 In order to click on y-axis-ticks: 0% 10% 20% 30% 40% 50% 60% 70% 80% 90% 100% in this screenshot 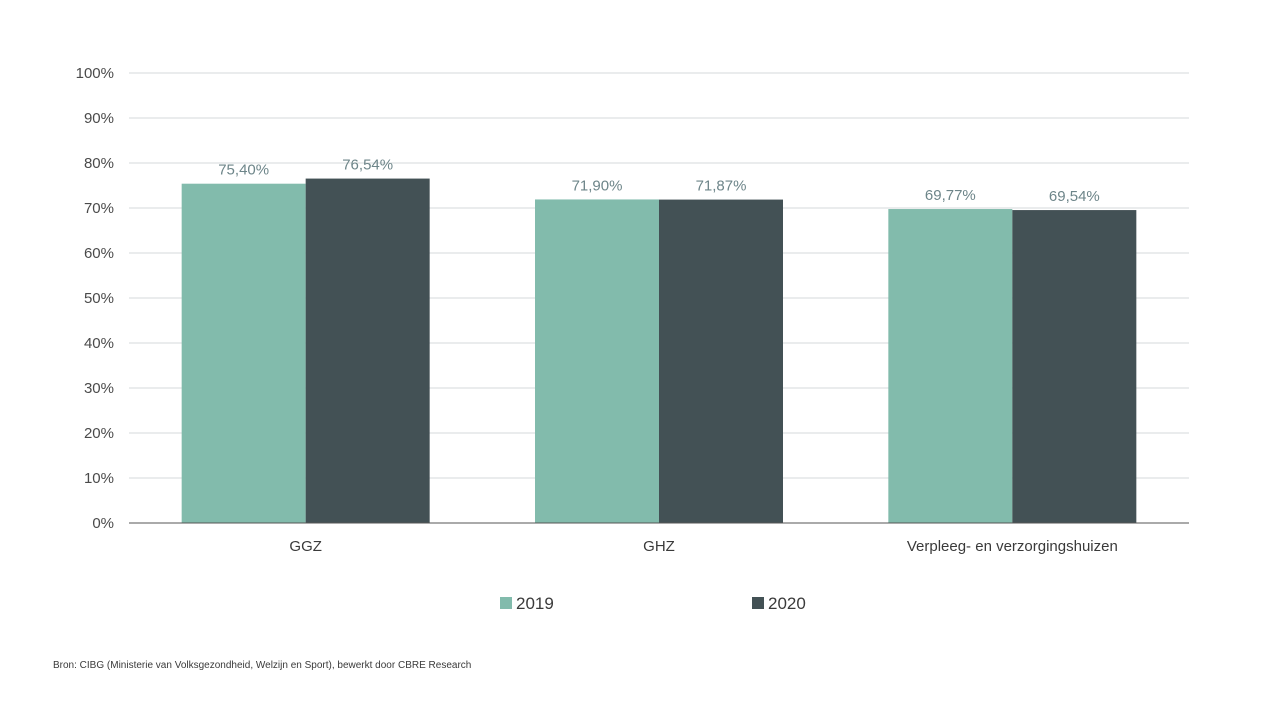, I will do `click(95, 298)`.